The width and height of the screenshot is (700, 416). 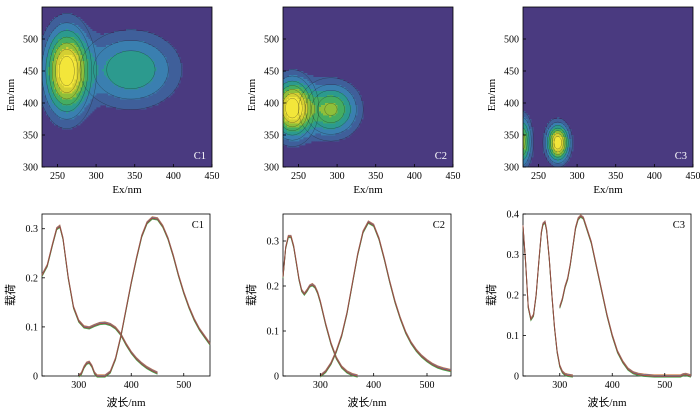 I want to click on x-tick-label: 250, so click(x=538, y=176).